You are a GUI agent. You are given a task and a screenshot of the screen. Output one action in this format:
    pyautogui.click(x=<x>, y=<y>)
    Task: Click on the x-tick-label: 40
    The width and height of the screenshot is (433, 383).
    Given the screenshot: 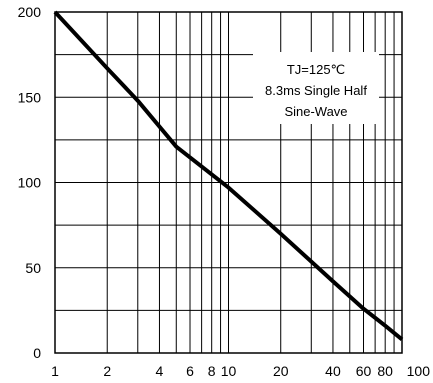 What is the action you would take?
    pyautogui.click(x=333, y=371)
    